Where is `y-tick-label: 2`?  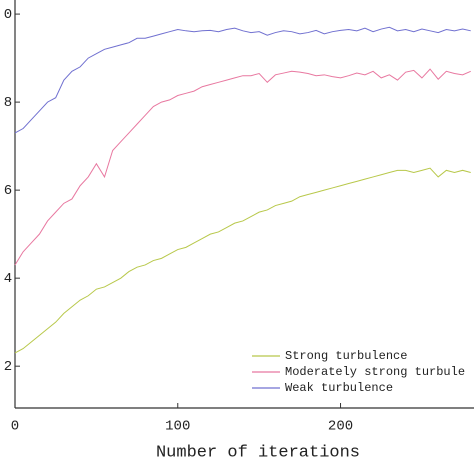 y-tick-label: 2 is located at coordinates (8, 367).